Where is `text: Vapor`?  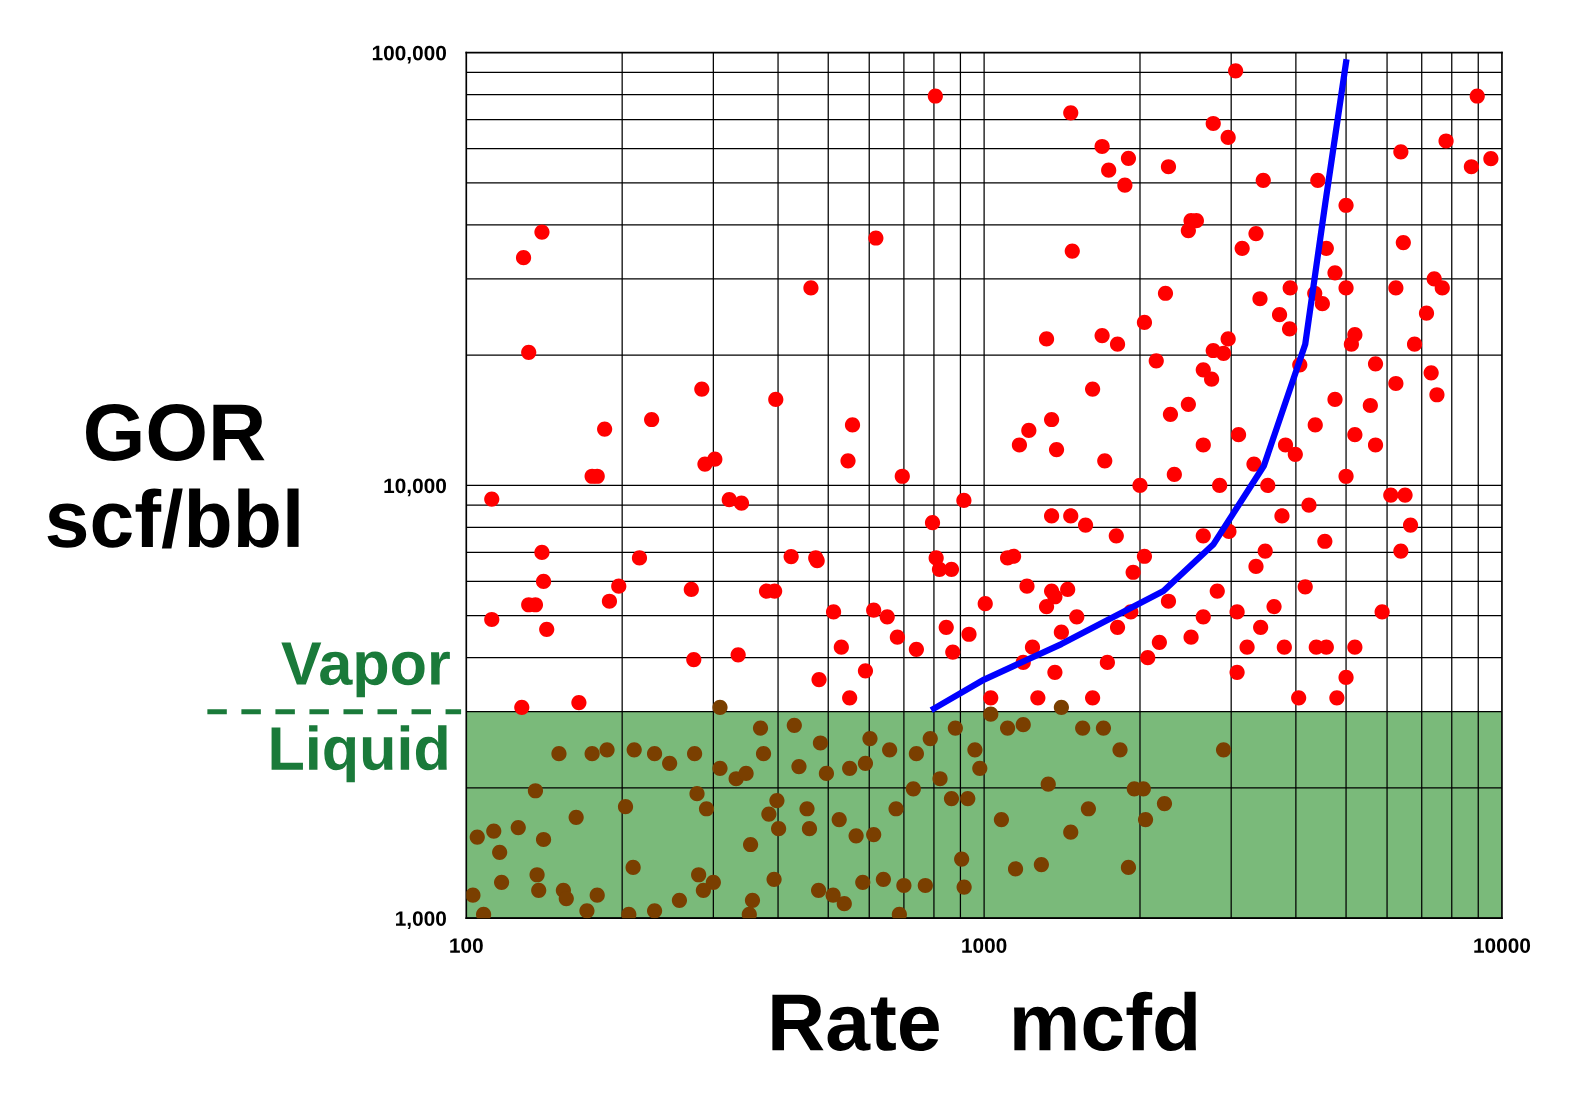 text: Vapor is located at coordinates (365, 670).